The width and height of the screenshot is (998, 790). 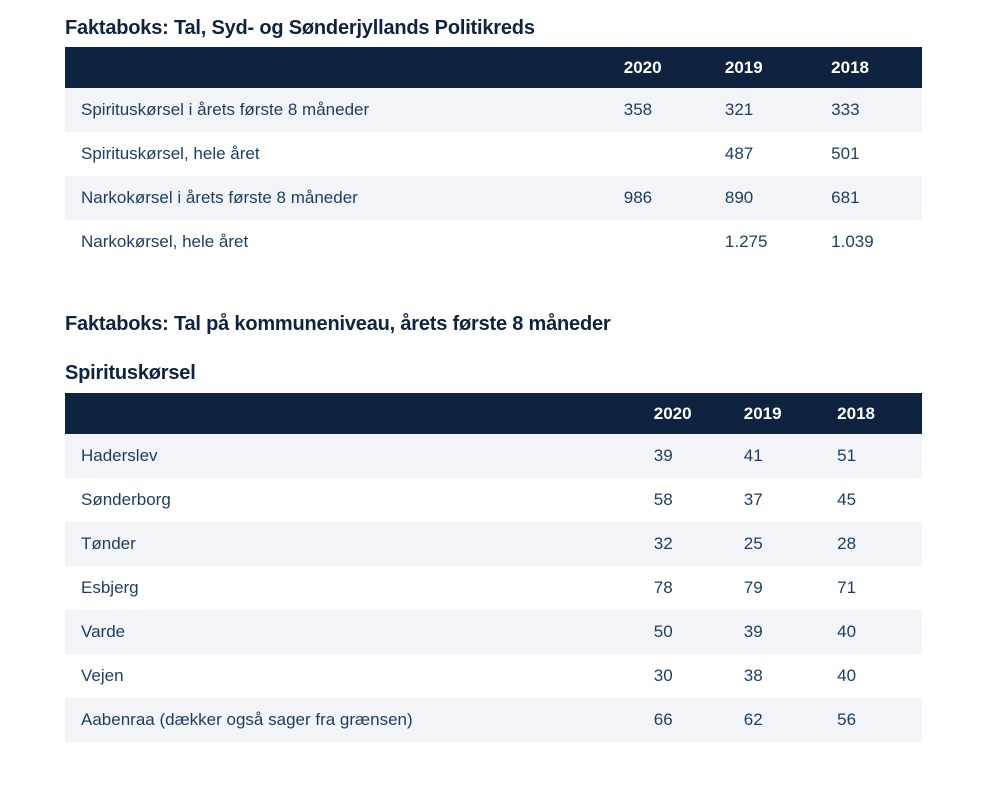 I want to click on table-row: Spirituskørsel, hele året 487 501, so click(x=493, y=154).